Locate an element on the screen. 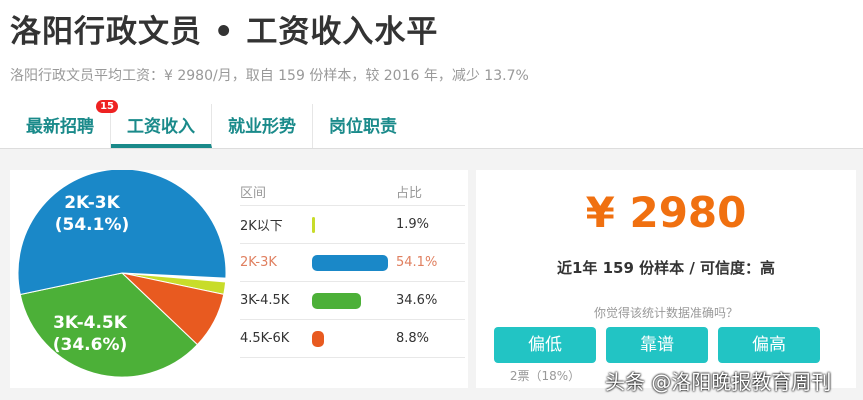  count-badge: 15 is located at coordinates (107, 106).